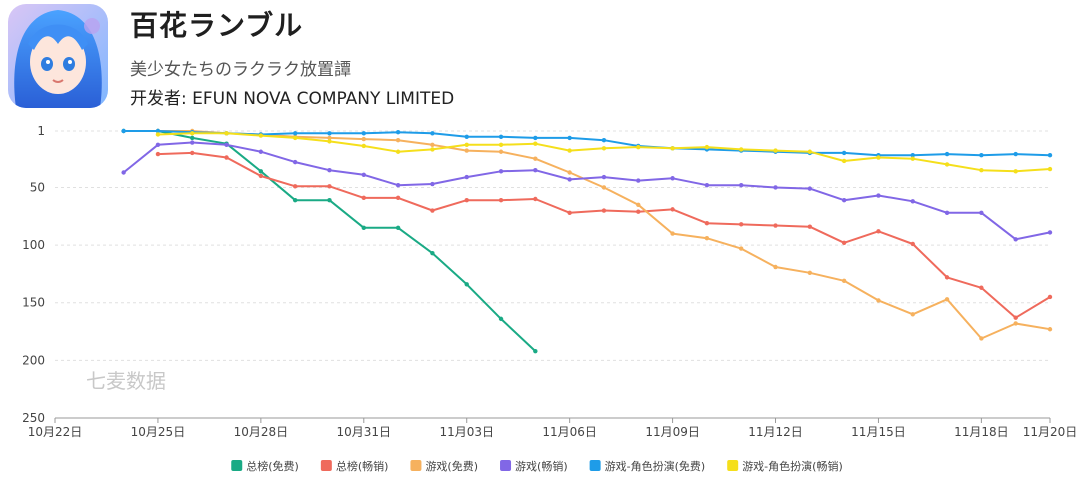 Image resolution: width=1080 pixels, height=483 pixels. I want to click on x-tick-label: 11月03日, so click(466, 432).